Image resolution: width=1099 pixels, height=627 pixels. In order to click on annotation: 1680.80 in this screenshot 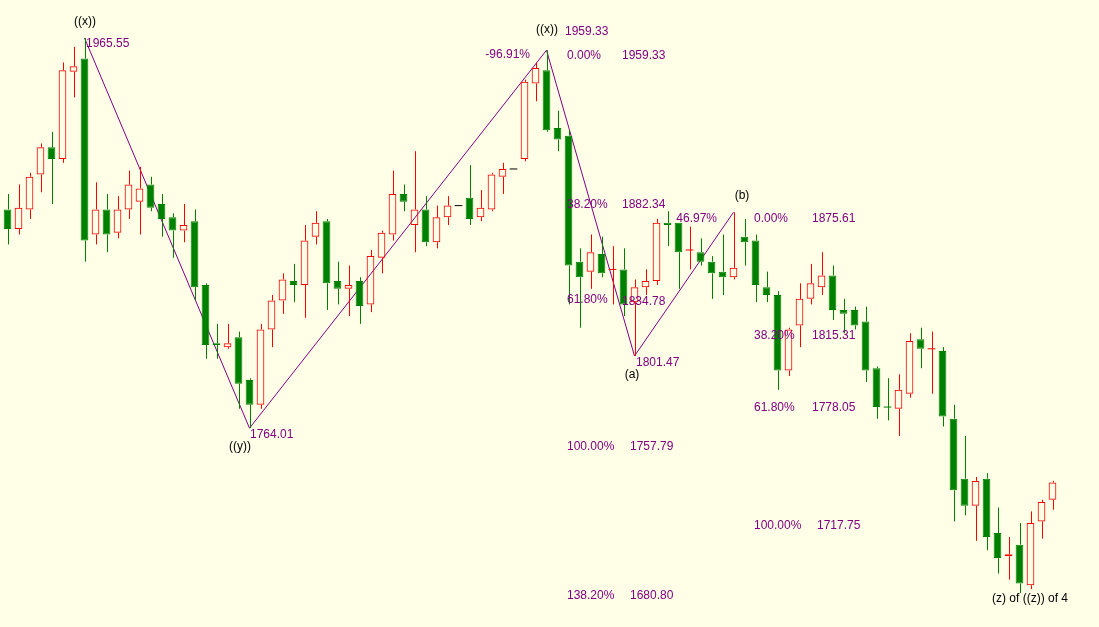, I will do `click(652, 595)`.